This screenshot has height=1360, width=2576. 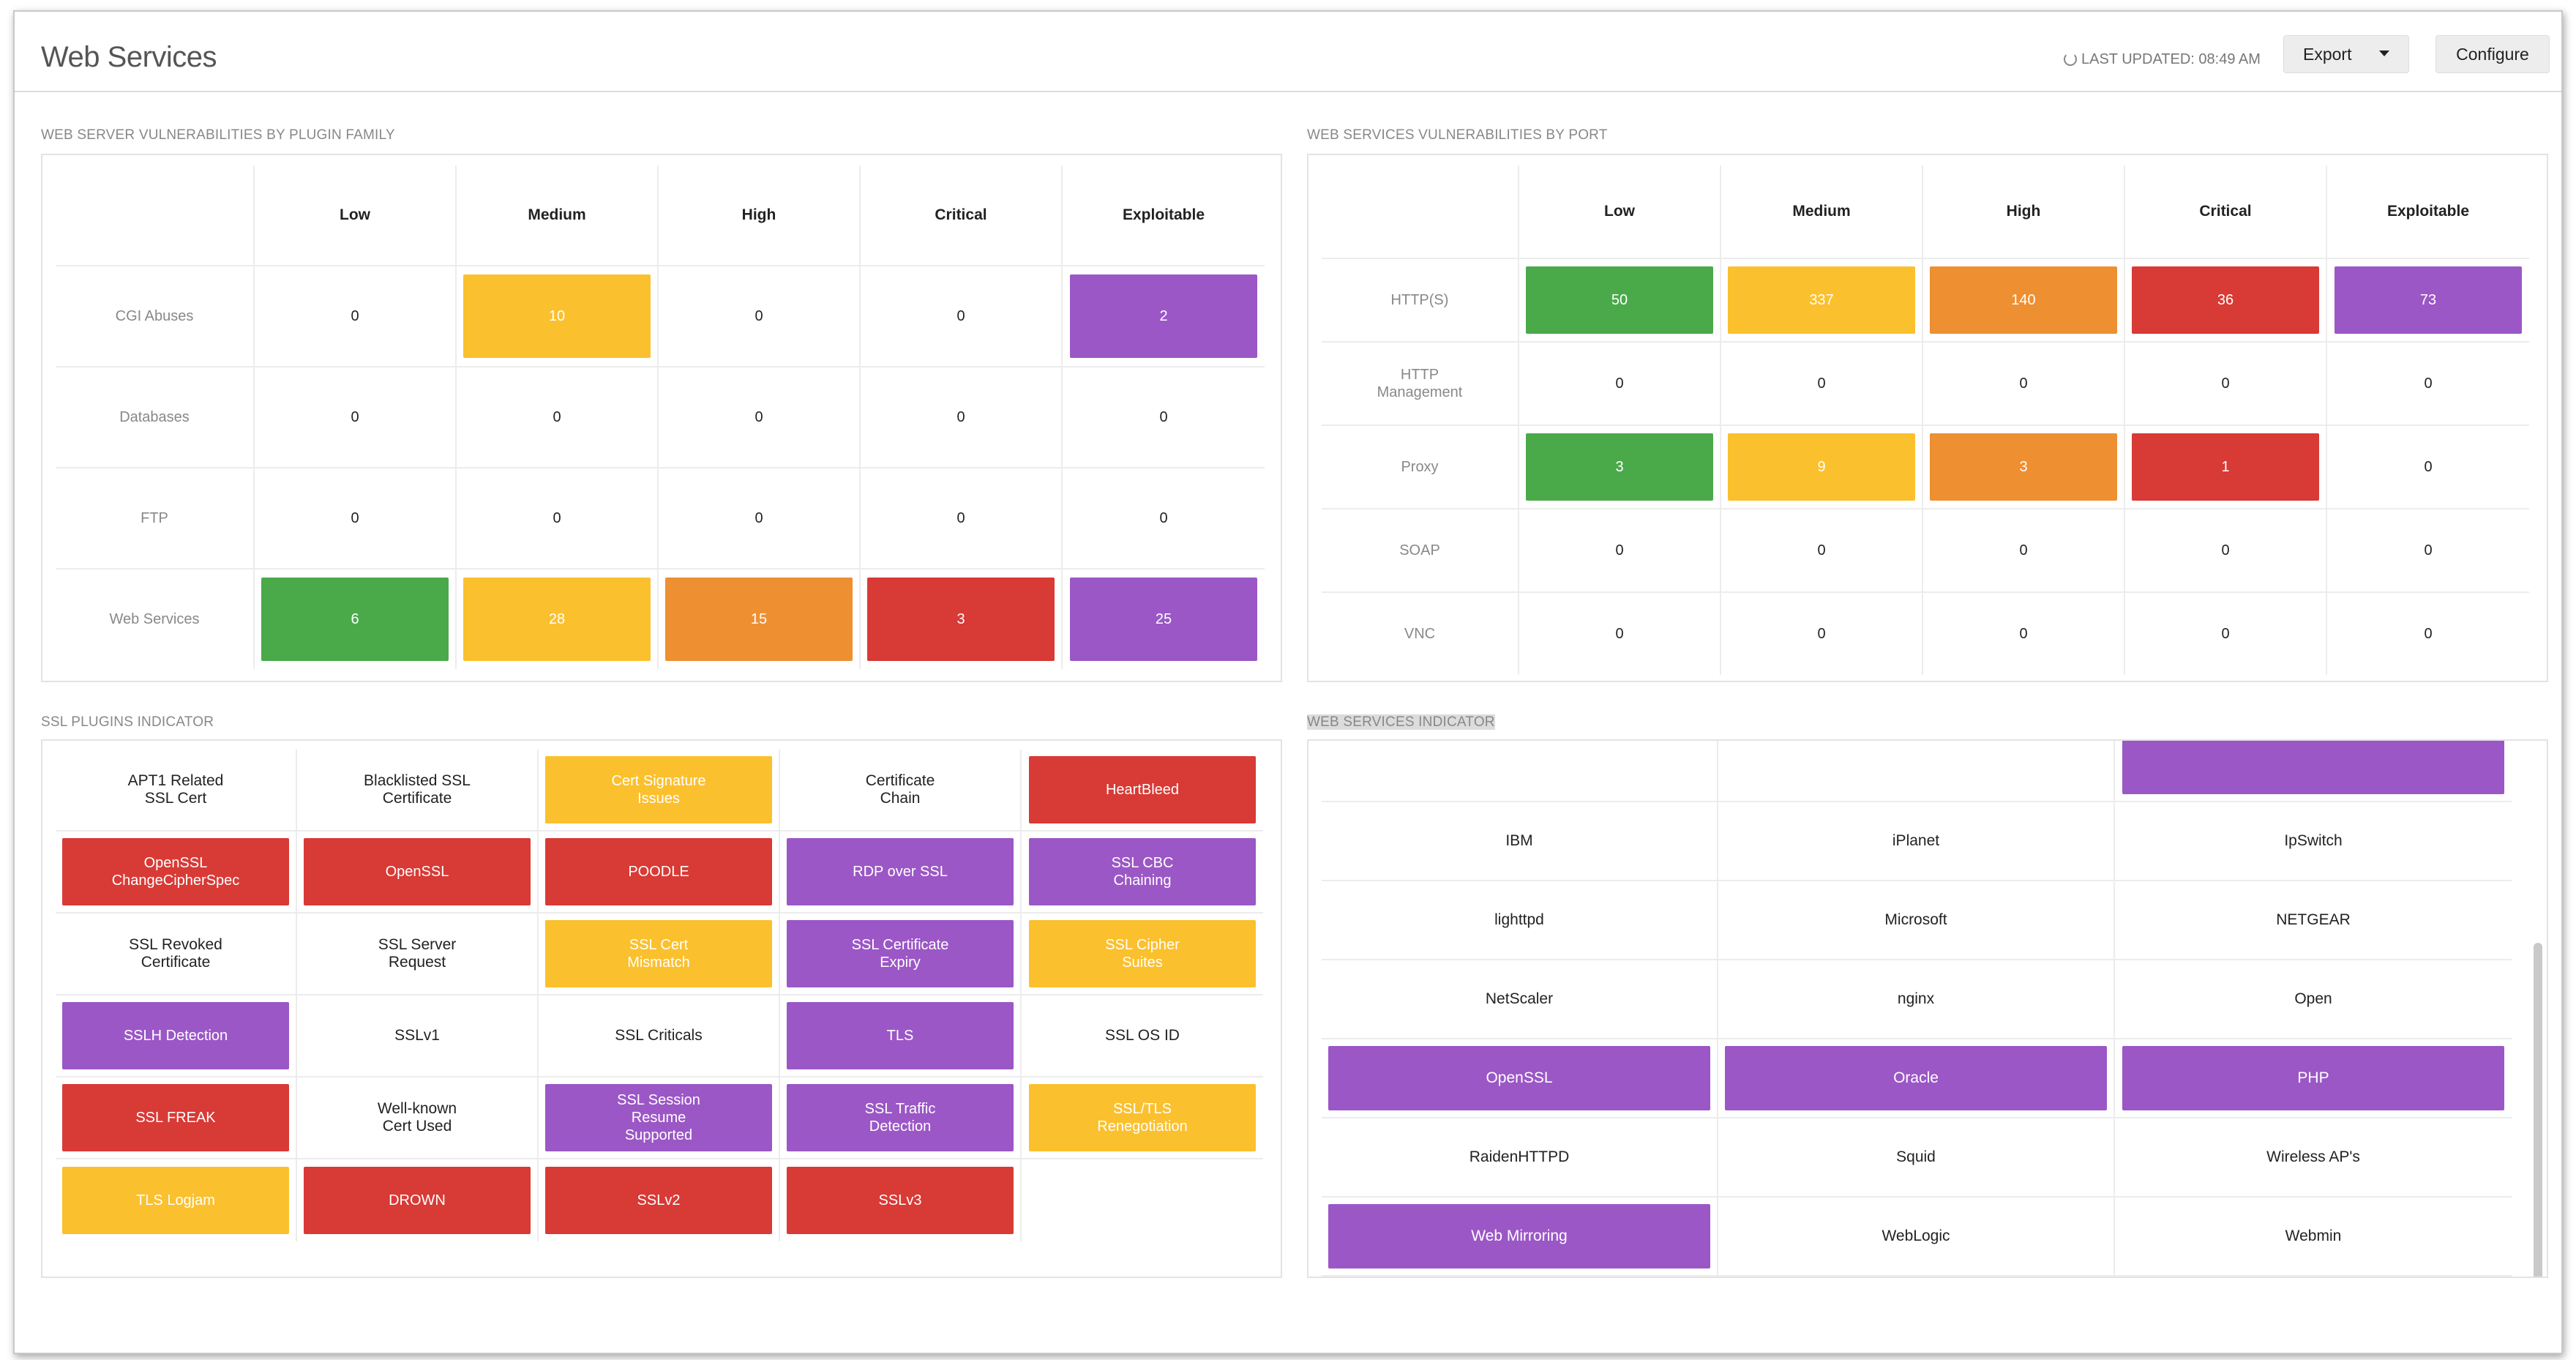 I want to click on ssl-cell-heartbleed: HeartBleed, so click(x=1142, y=791).